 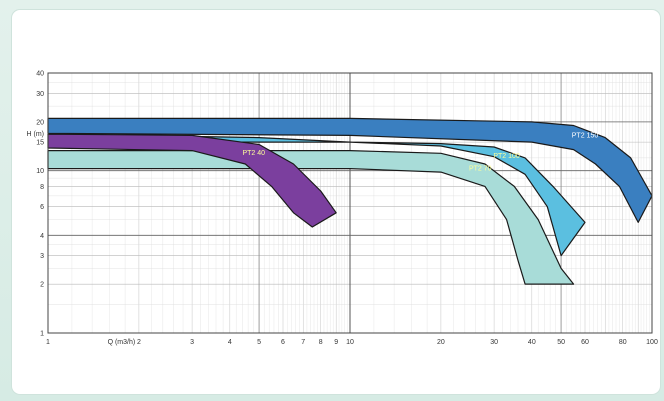 What do you see at coordinates (652, 342) in the screenshot?
I see `x-tick-label: 100` at bounding box center [652, 342].